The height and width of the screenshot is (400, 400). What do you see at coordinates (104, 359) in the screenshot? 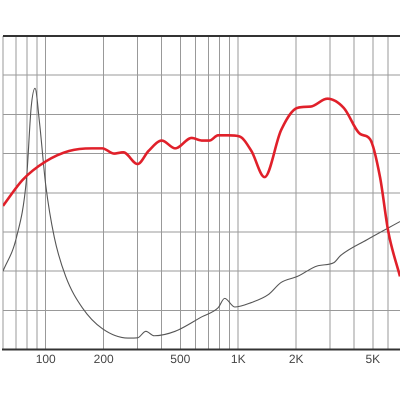
I see `x-tick-label: 200` at bounding box center [104, 359].